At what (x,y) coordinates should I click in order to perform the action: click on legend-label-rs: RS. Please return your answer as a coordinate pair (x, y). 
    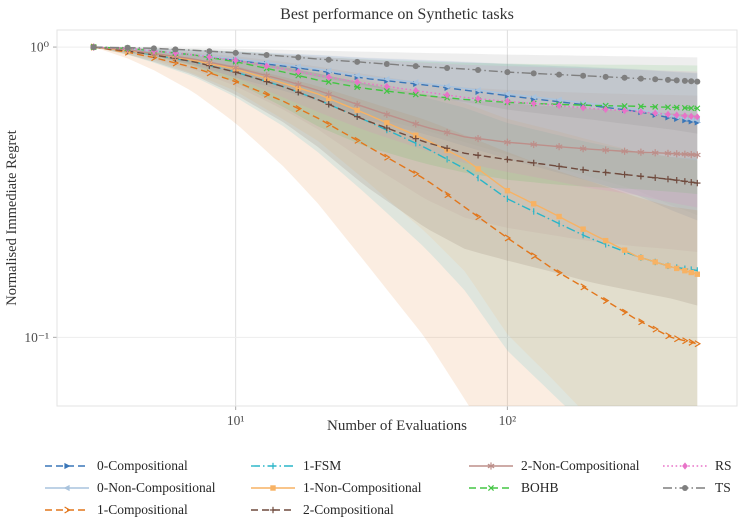
    Looking at the image, I should click on (723, 465).